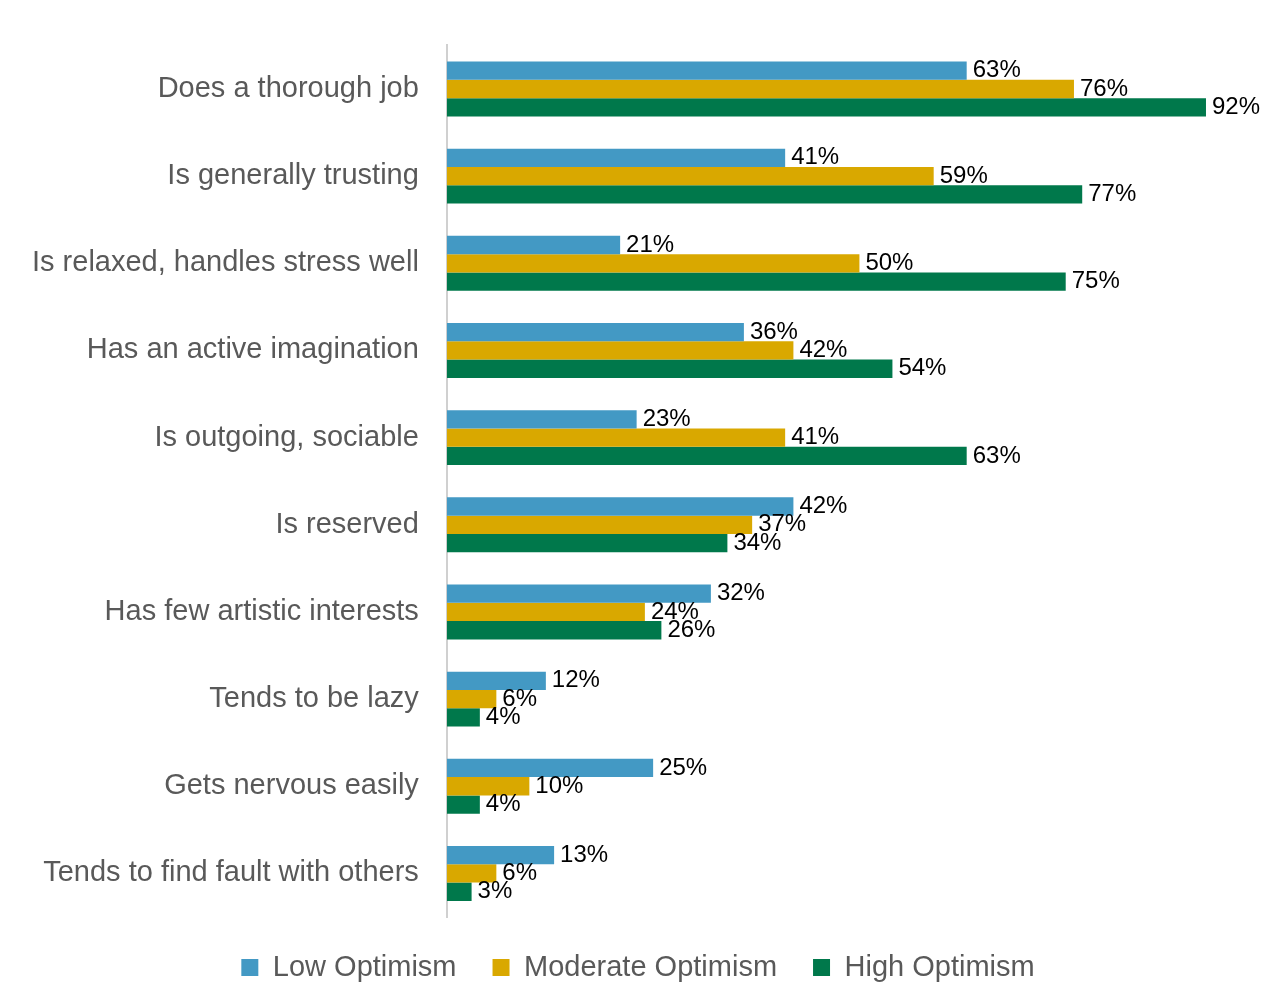 The height and width of the screenshot is (992, 1276). I want to click on data-label: 75%, so click(1095, 280).